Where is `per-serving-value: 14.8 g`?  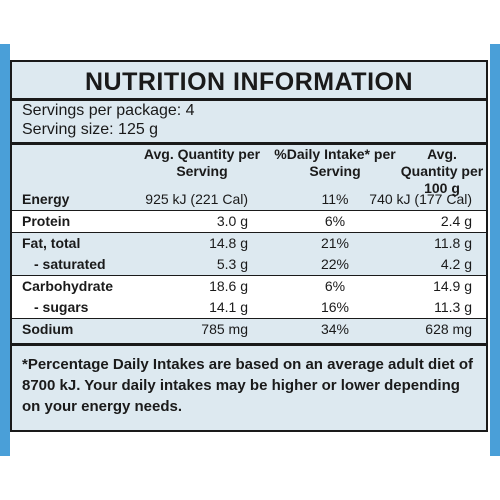 per-serving-value: 14.8 g is located at coordinates (228, 243).